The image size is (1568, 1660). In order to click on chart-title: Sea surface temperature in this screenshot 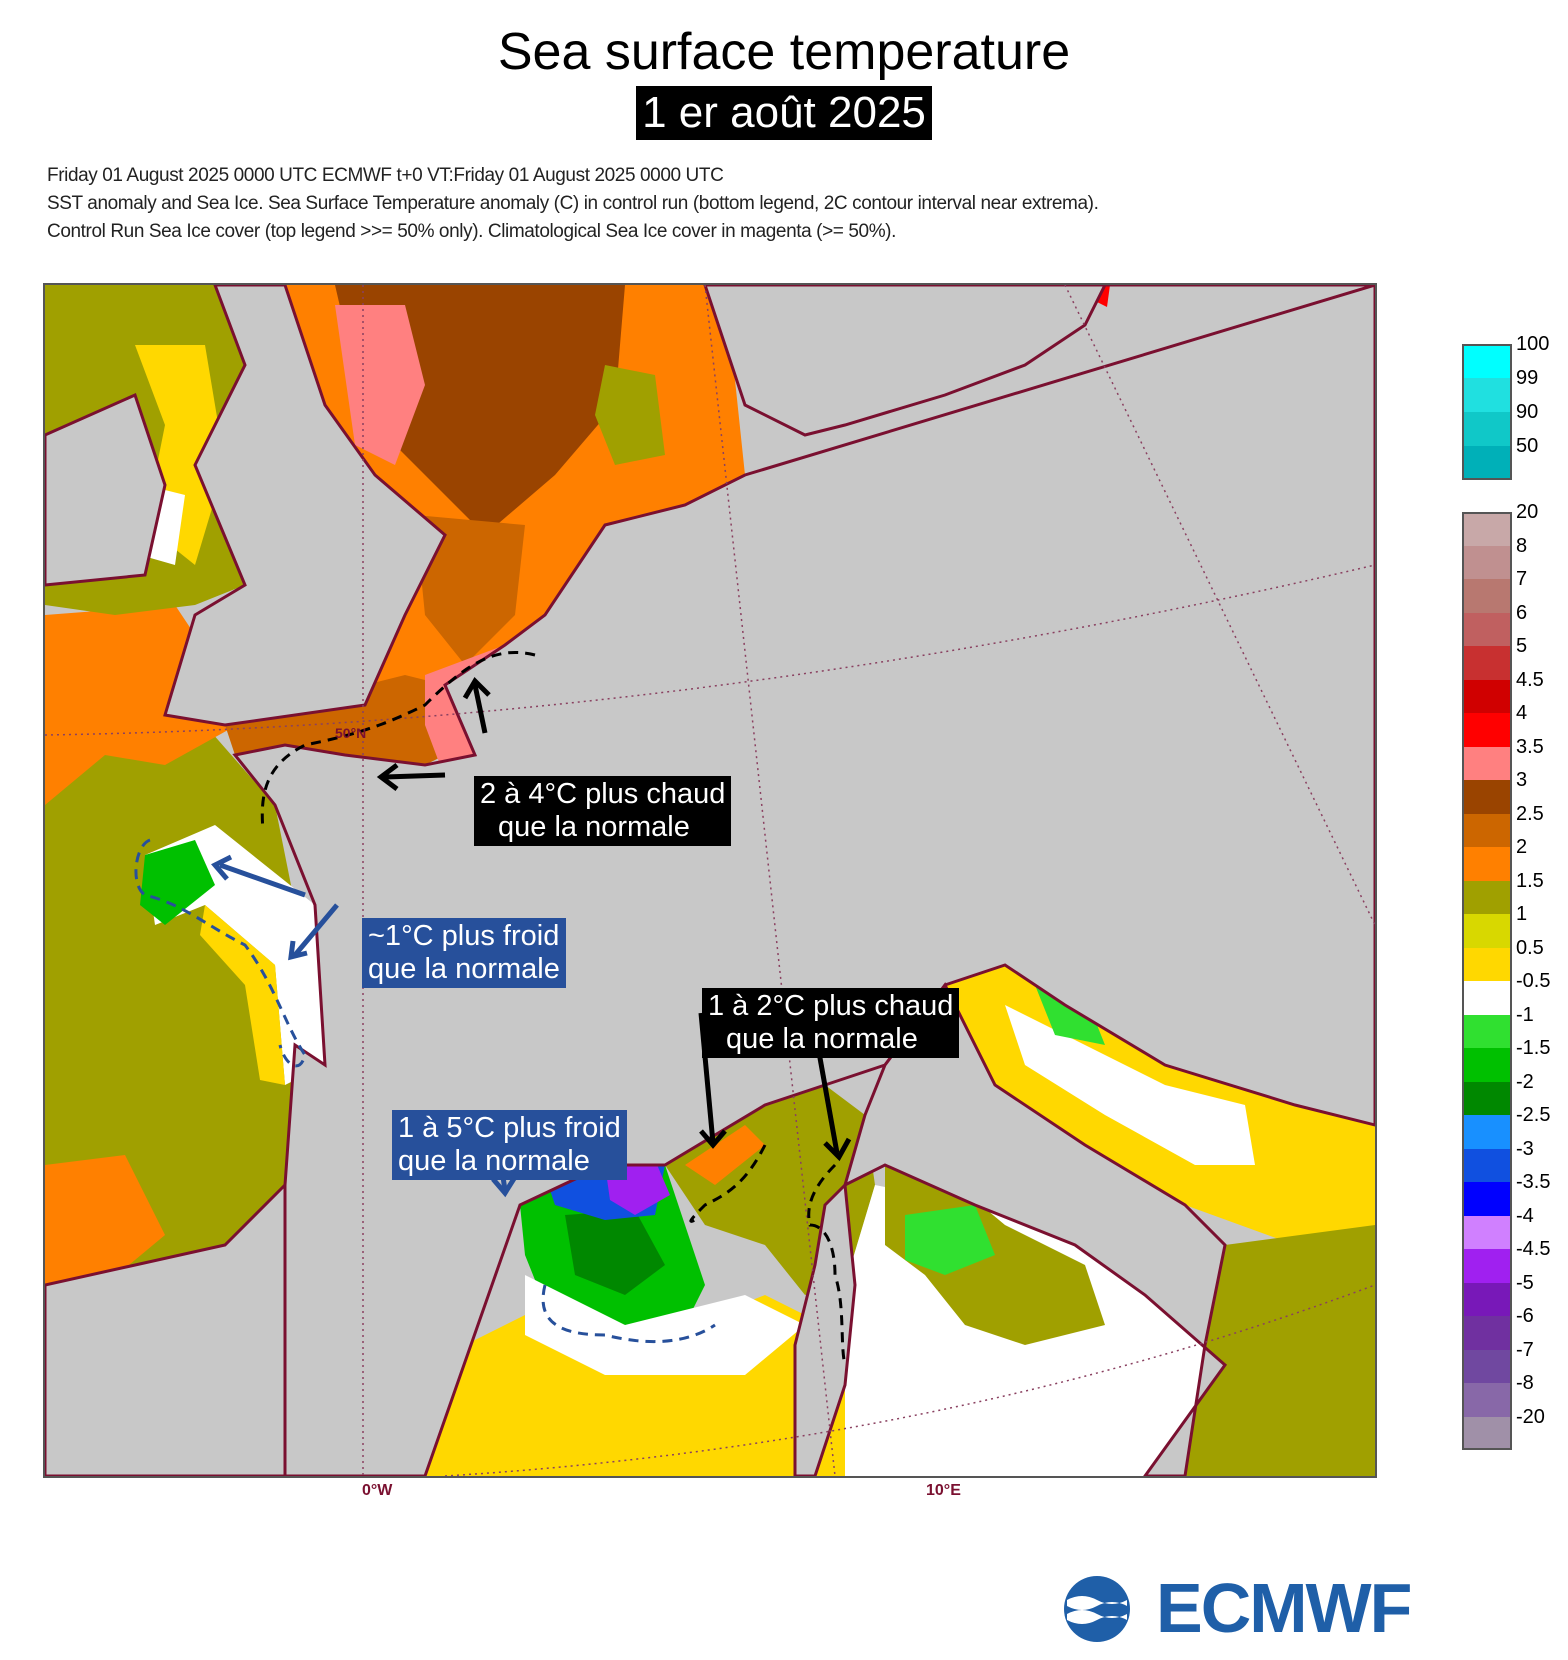, I will do `click(784, 52)`.